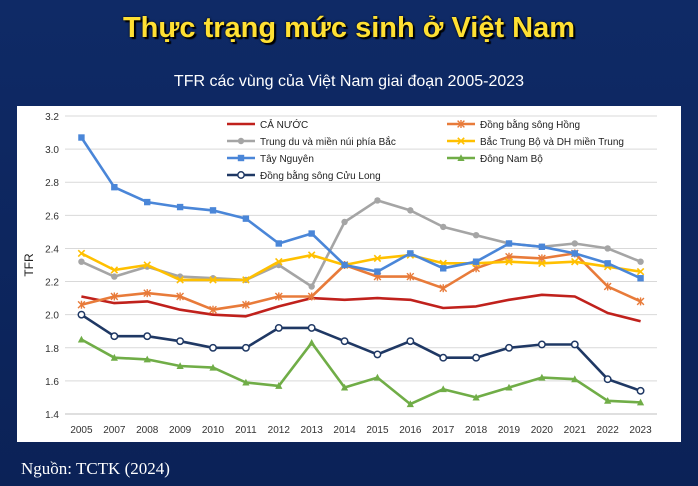  I want to click on x-tick-label: 2014, so click(344, 430).